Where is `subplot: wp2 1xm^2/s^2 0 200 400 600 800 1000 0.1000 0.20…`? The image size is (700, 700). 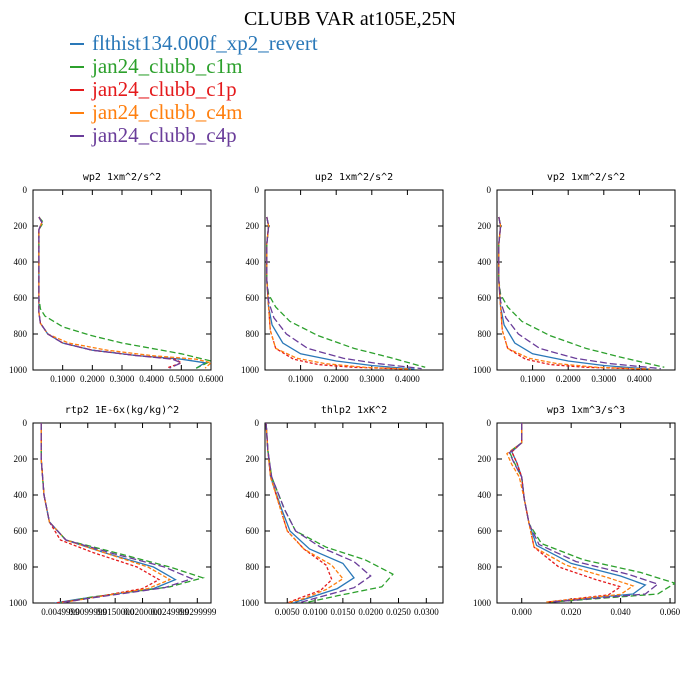 subplot: wp2 1xm^2/s^2 0 200 400 600 800 1000 0.1000 0.20… is located at coordinates (116, 278).